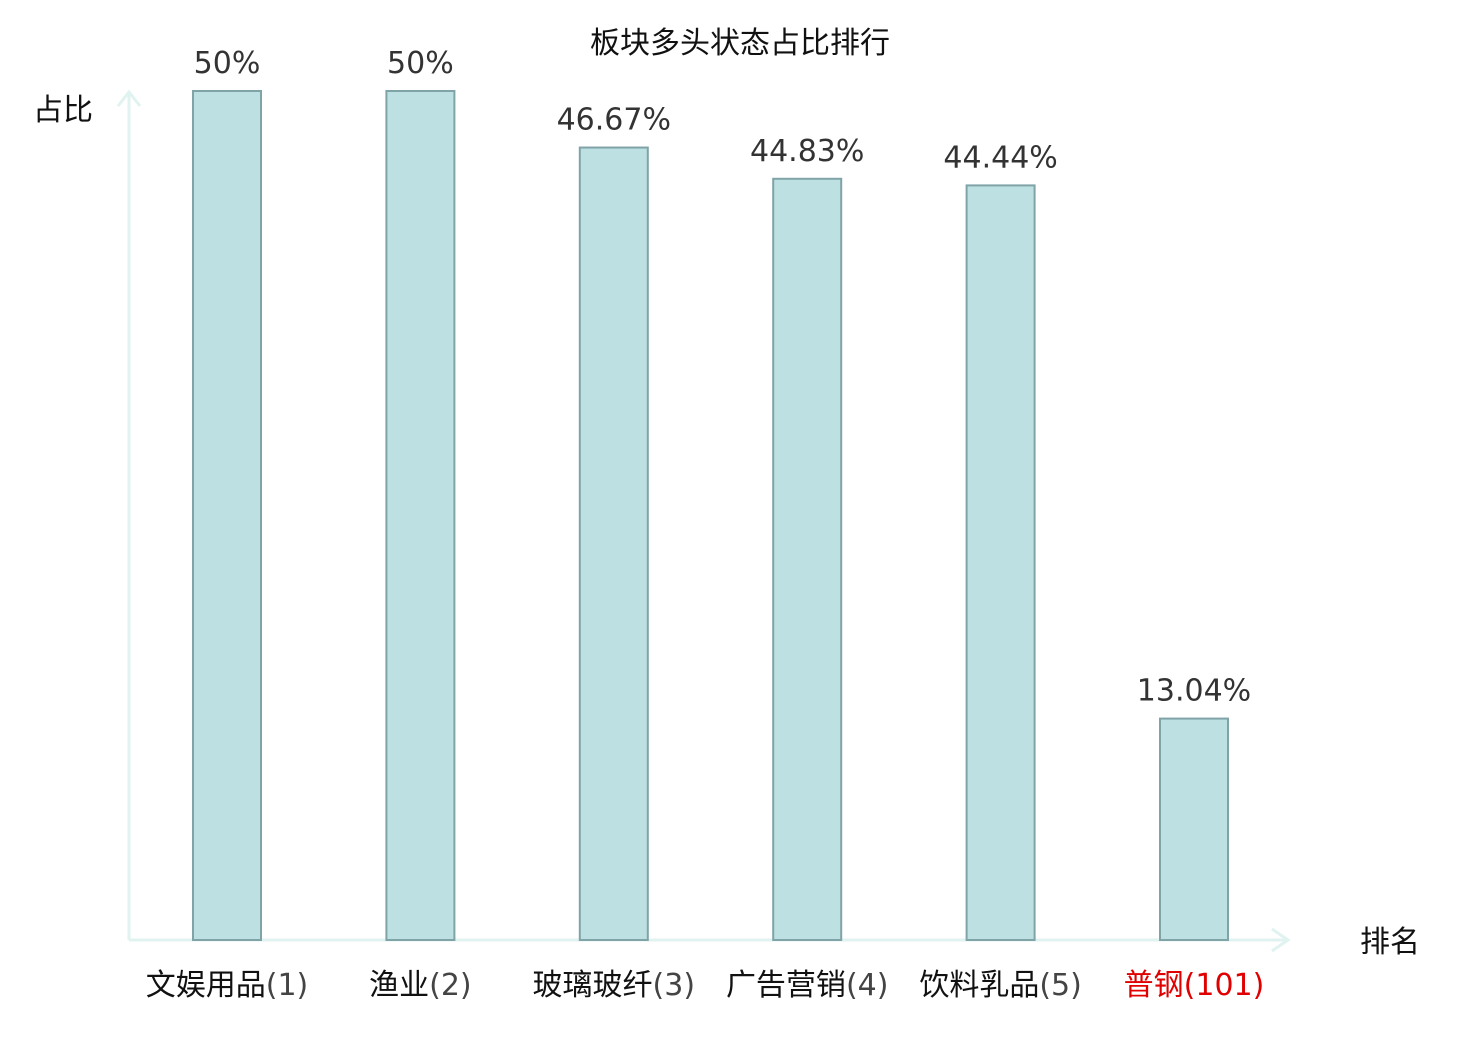 The width and height of the screenshot is (1480, 1040). Describe the element at coordinates (710, 940) in the screenshot. I see `x-axis` at that location.